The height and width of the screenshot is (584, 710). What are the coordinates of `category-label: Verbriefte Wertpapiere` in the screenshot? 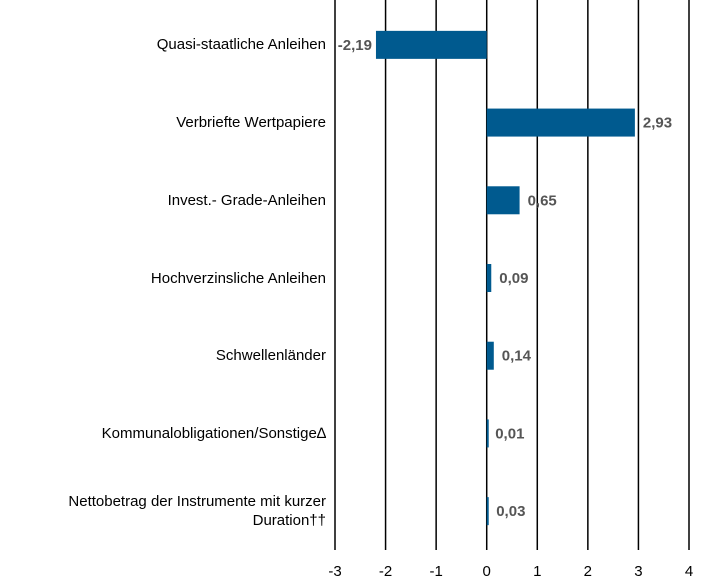 It's located at (251, 123).